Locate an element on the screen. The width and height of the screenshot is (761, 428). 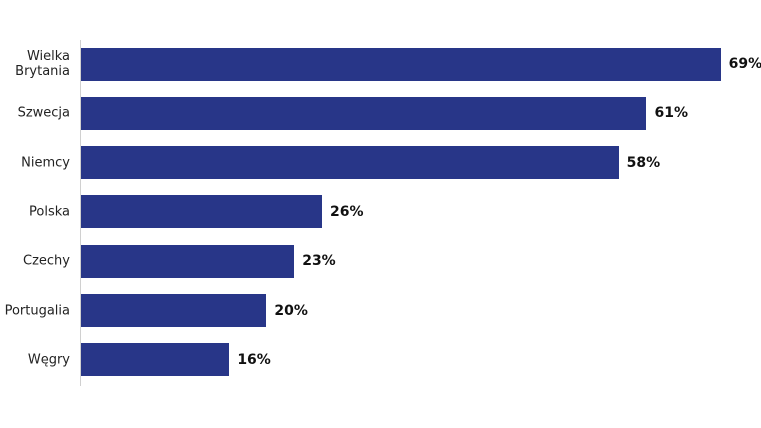
category-label: Niemcy is located at coordinates (45, 163).